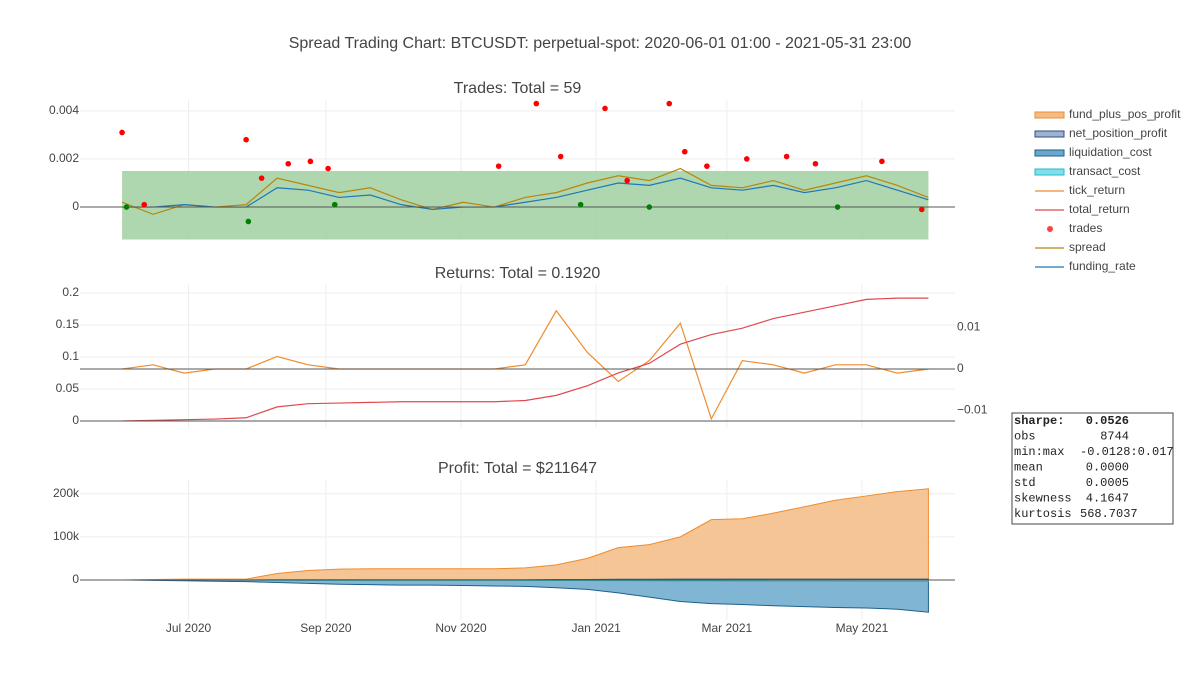  Describe the element at coordinates (969, 327) in the screenshot. I see `y2-tick-label: 0.01` at that location.